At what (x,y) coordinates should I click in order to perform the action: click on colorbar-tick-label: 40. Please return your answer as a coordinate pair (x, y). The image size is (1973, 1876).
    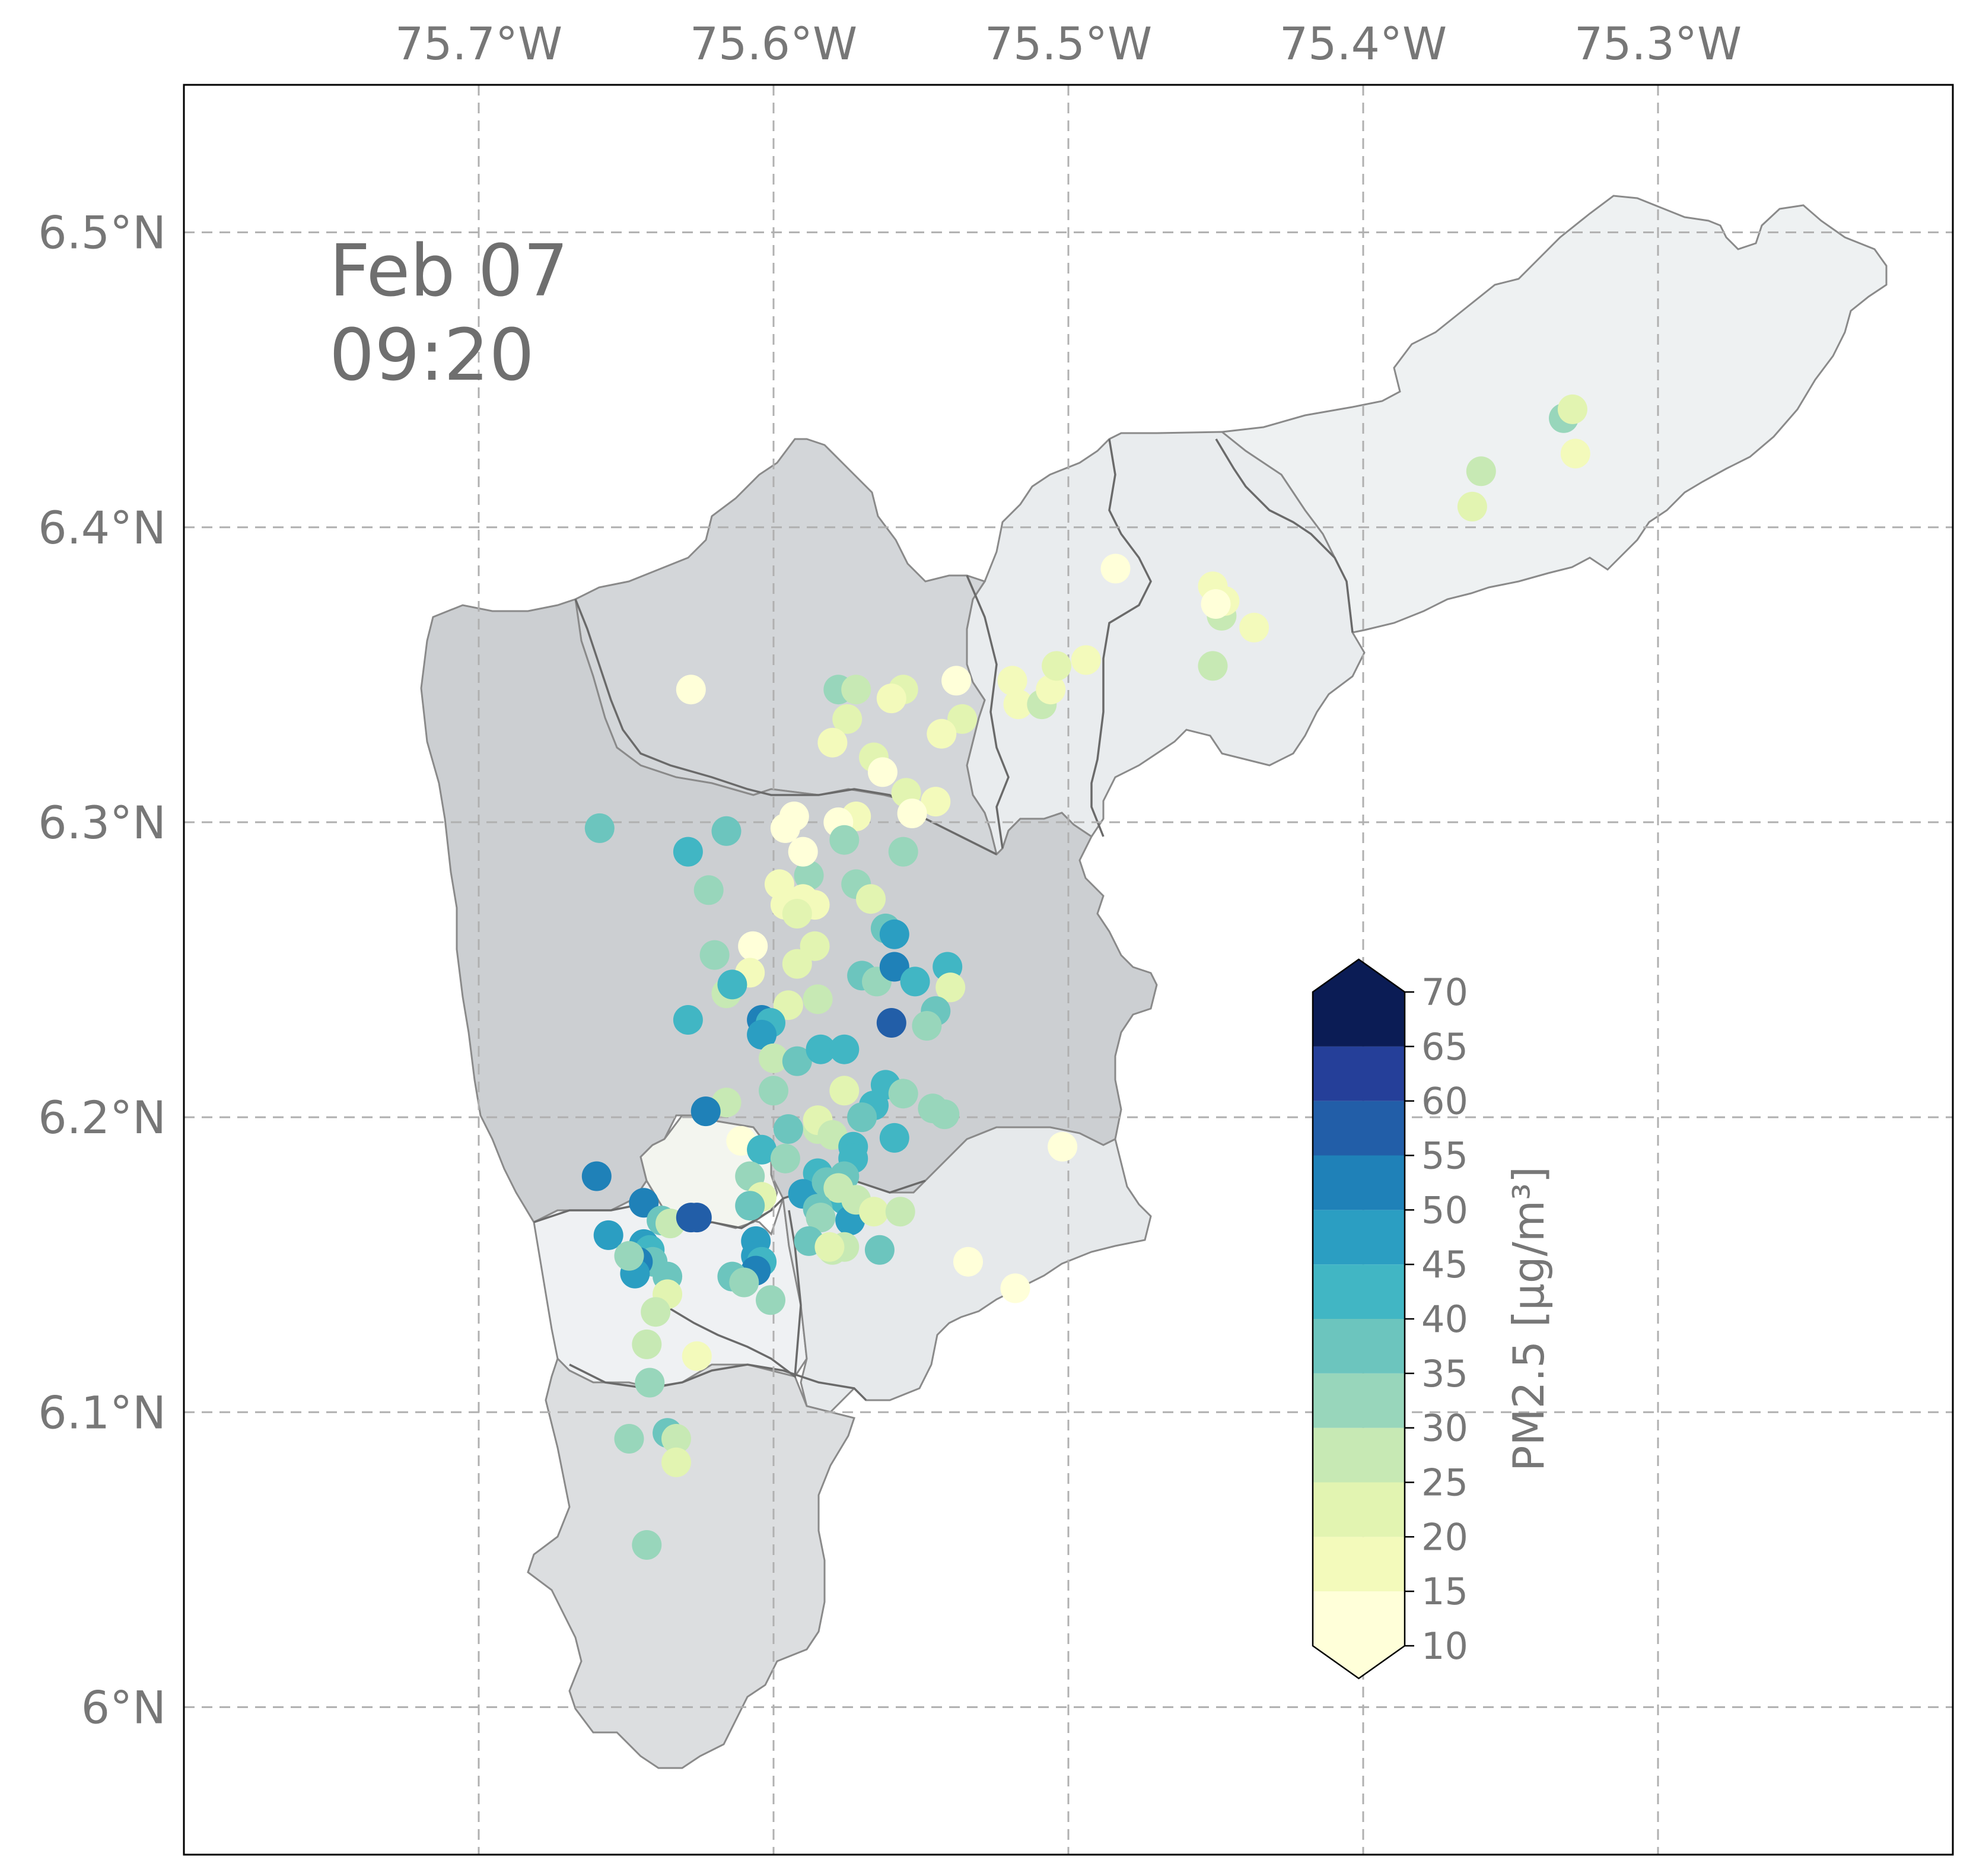
    Looking at the image, I should click on (1445, 1319).